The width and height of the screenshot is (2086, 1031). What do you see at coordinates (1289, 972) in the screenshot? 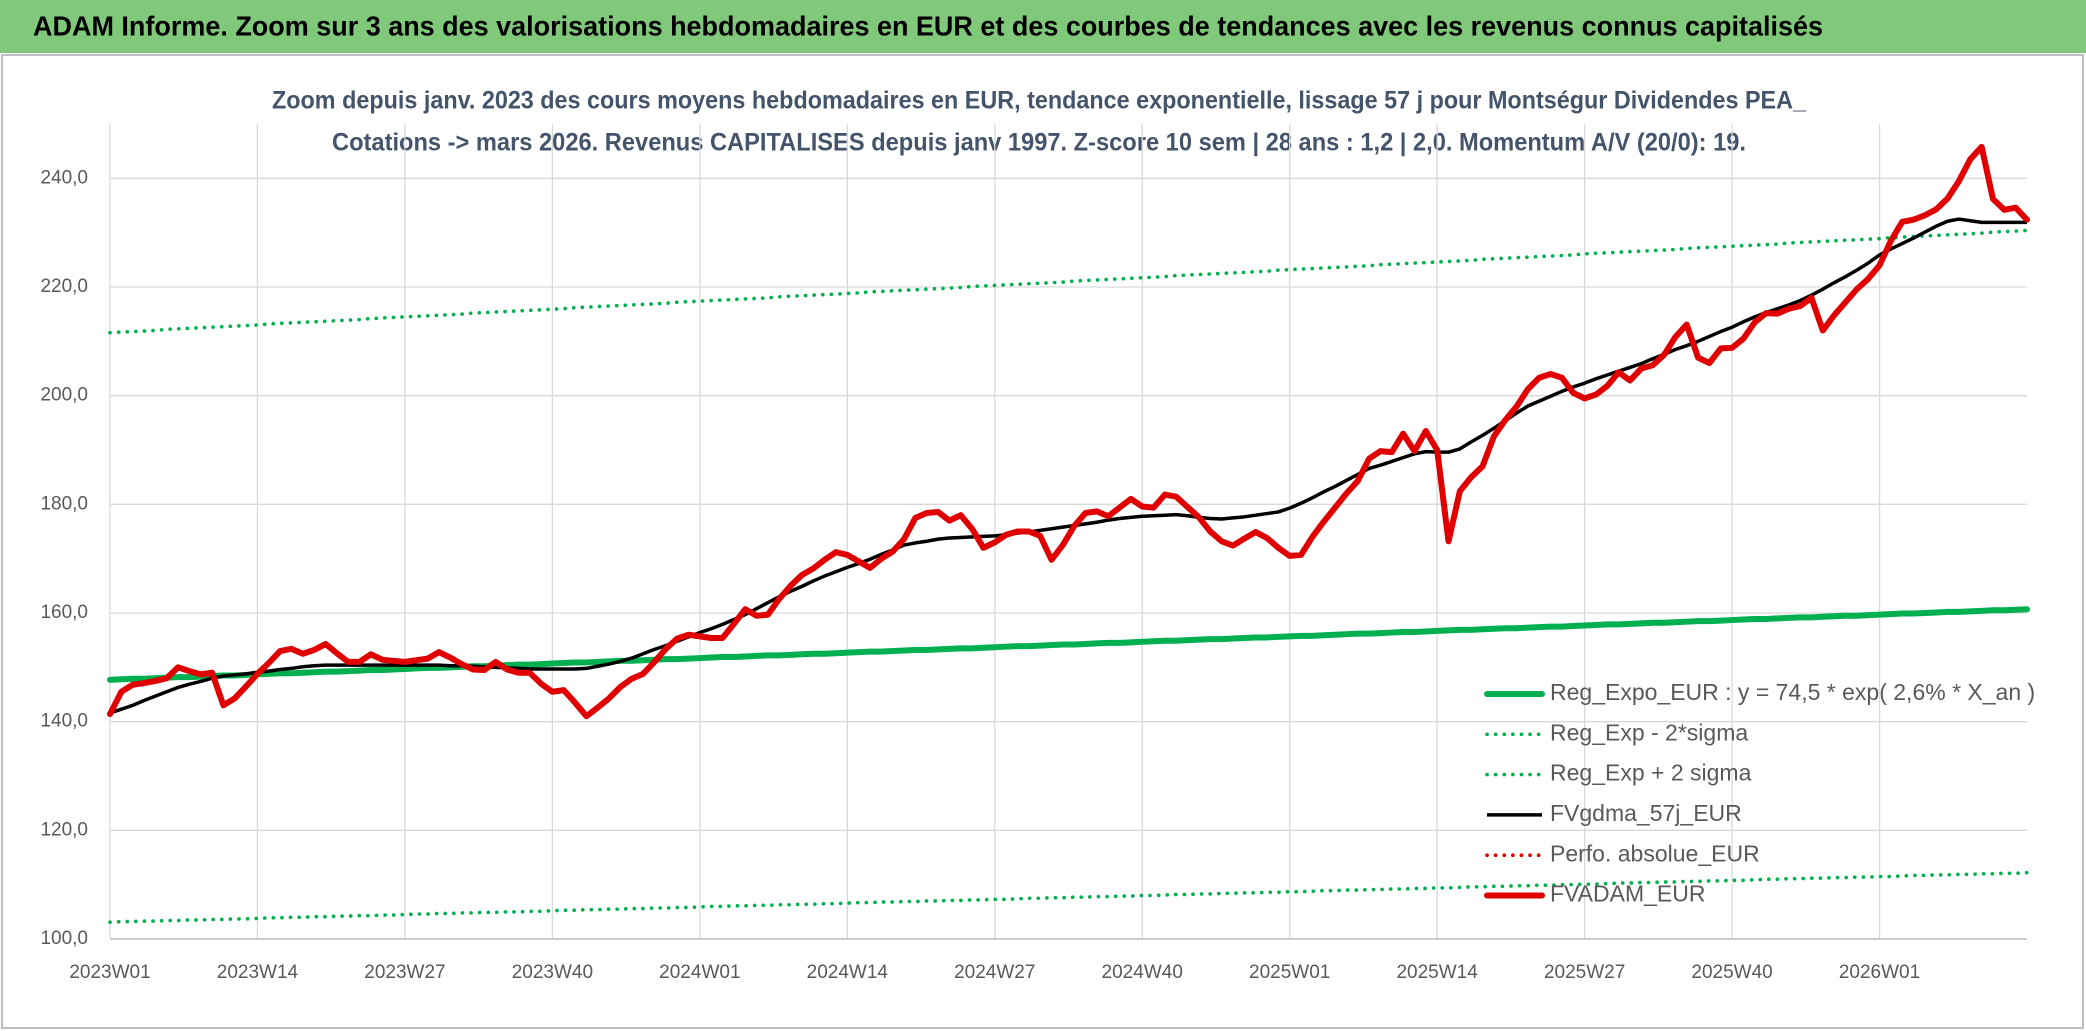
I see `x-tick-label: 2025W01` at bounding box center [1289, 972].